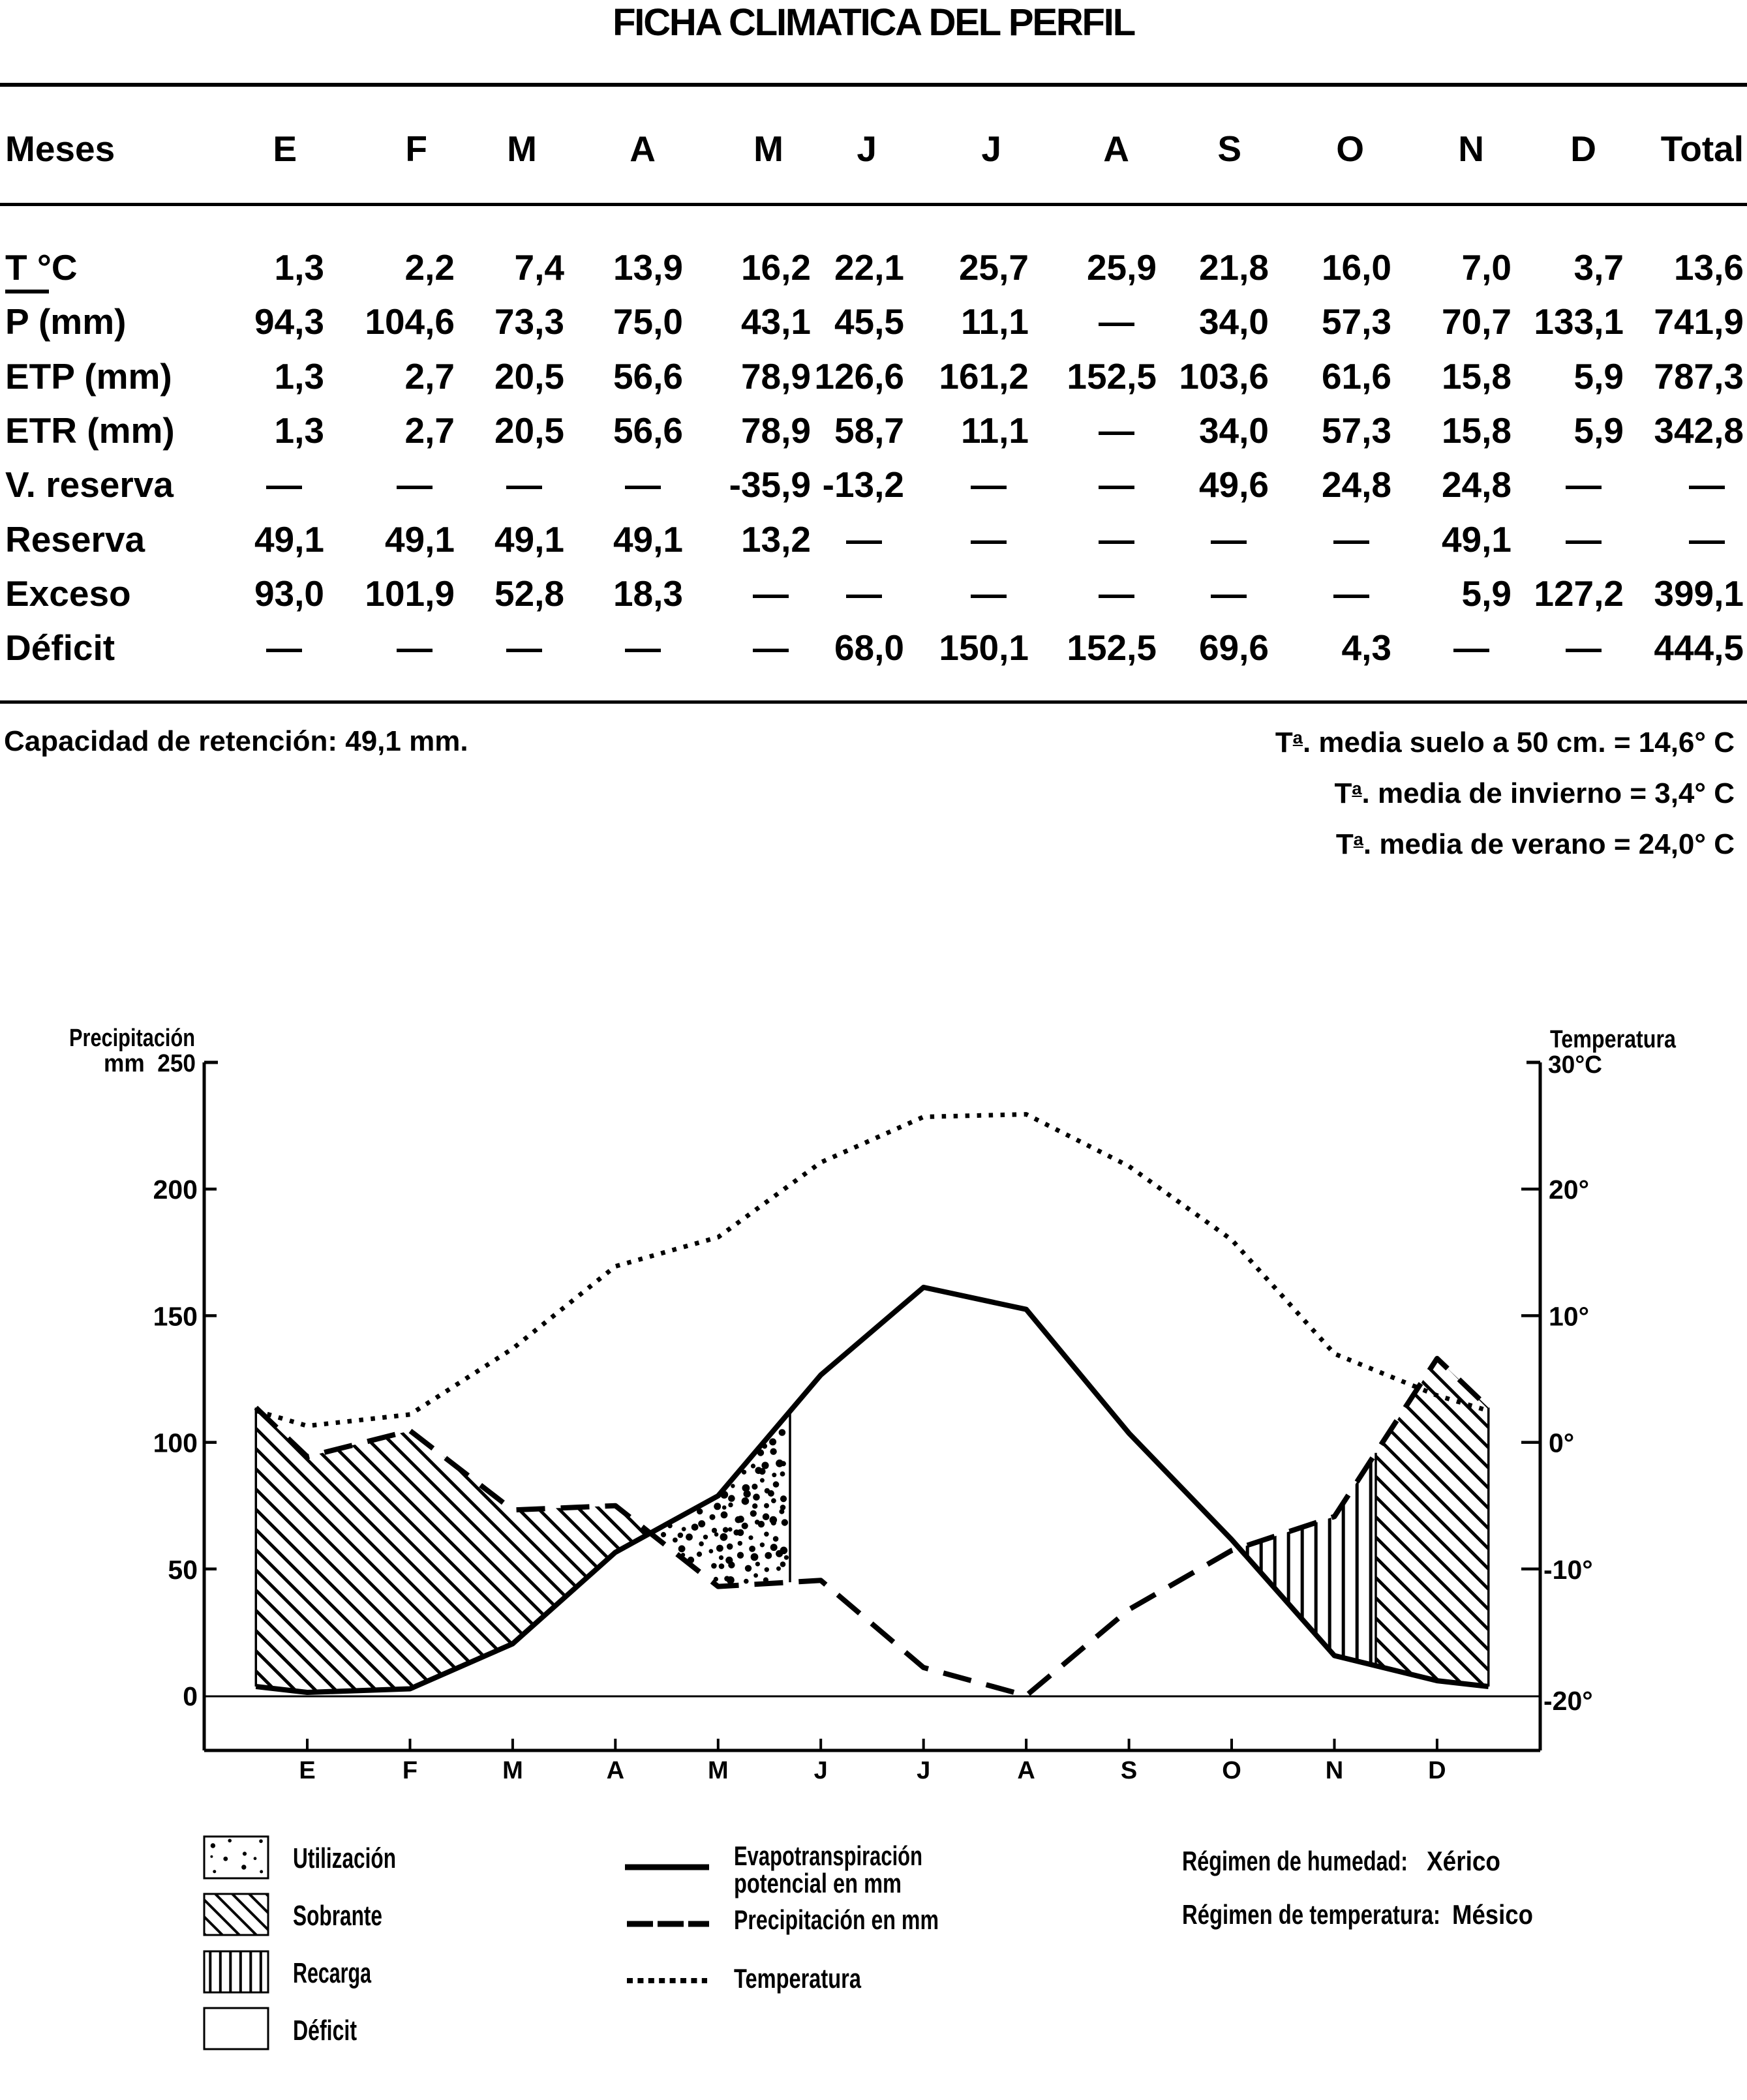  Describe the element at coordinates (337, 1916) in the screenshot. I see `svg-text: Sobrante` at that location.